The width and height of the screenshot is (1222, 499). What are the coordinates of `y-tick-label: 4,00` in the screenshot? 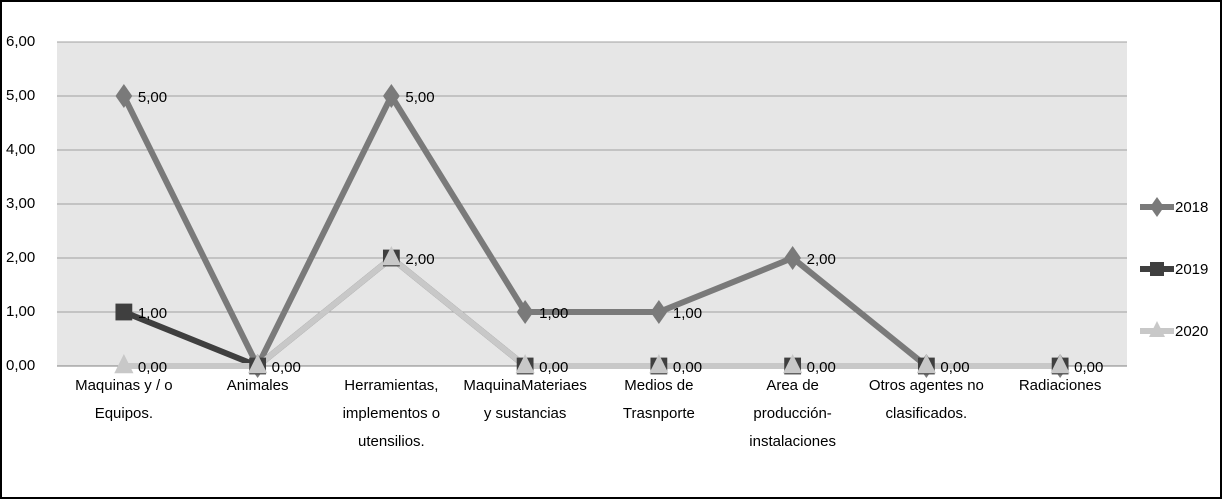 It's located at (20, 149).